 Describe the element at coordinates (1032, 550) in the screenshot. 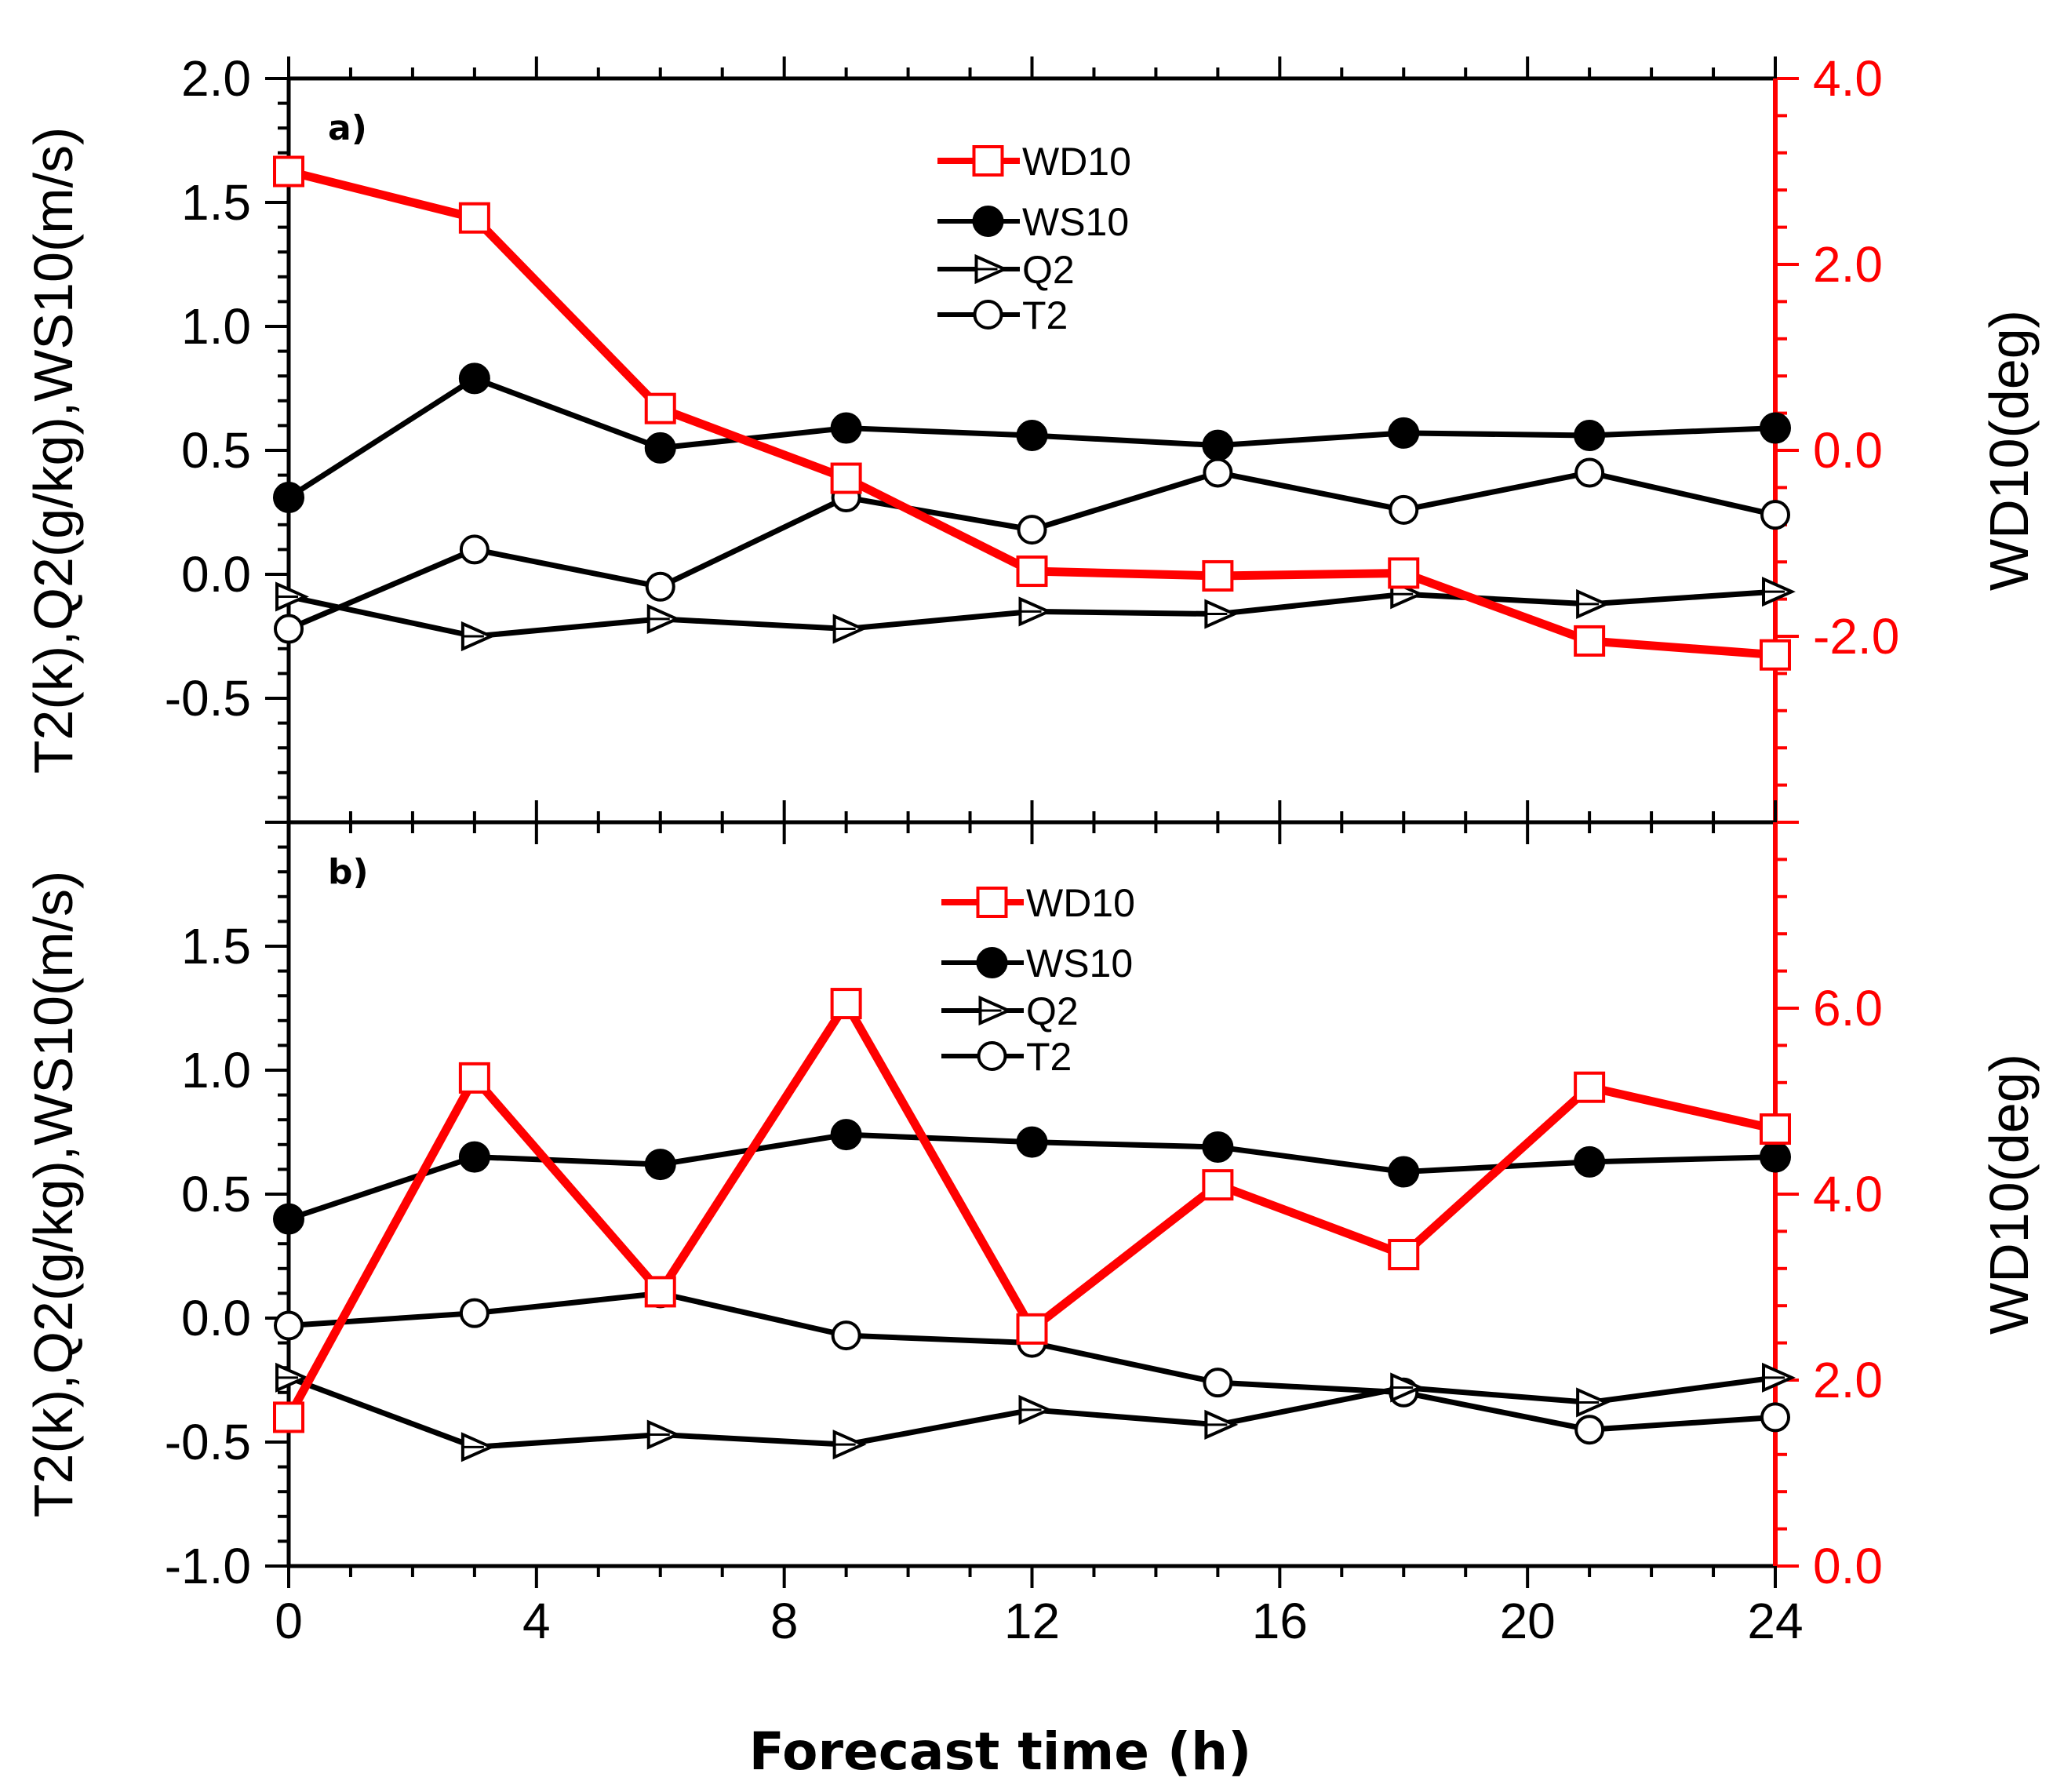

I see `series-t2` at that location.